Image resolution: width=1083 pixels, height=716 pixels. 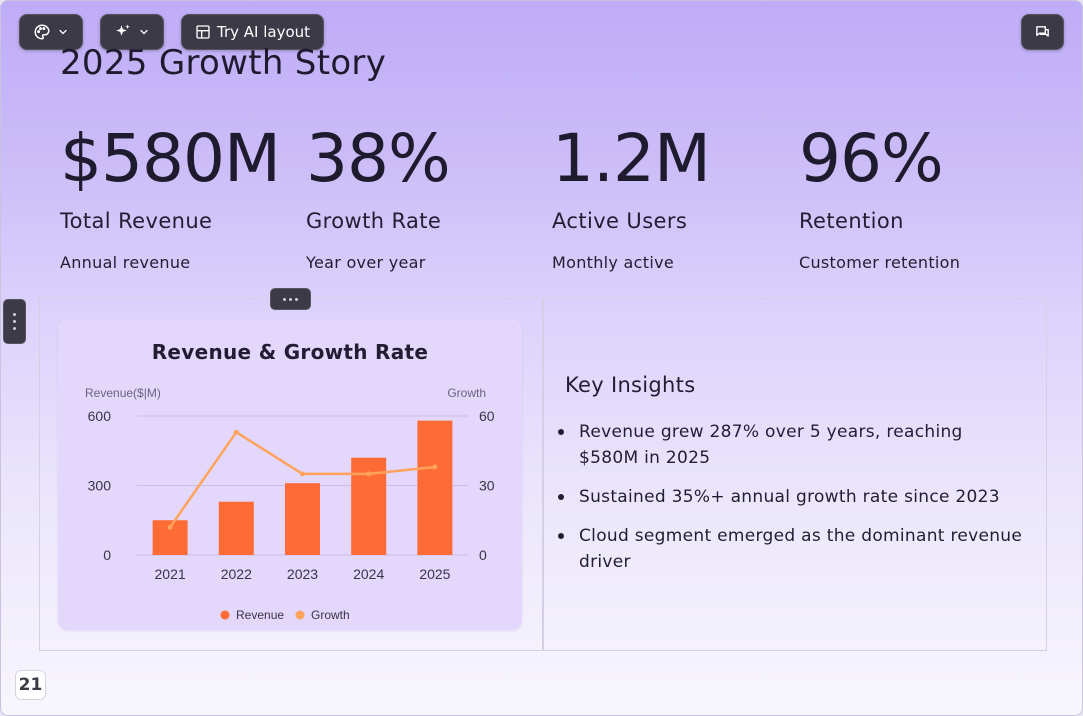 I want to click on grid-divider, so click(x=543, y=474).